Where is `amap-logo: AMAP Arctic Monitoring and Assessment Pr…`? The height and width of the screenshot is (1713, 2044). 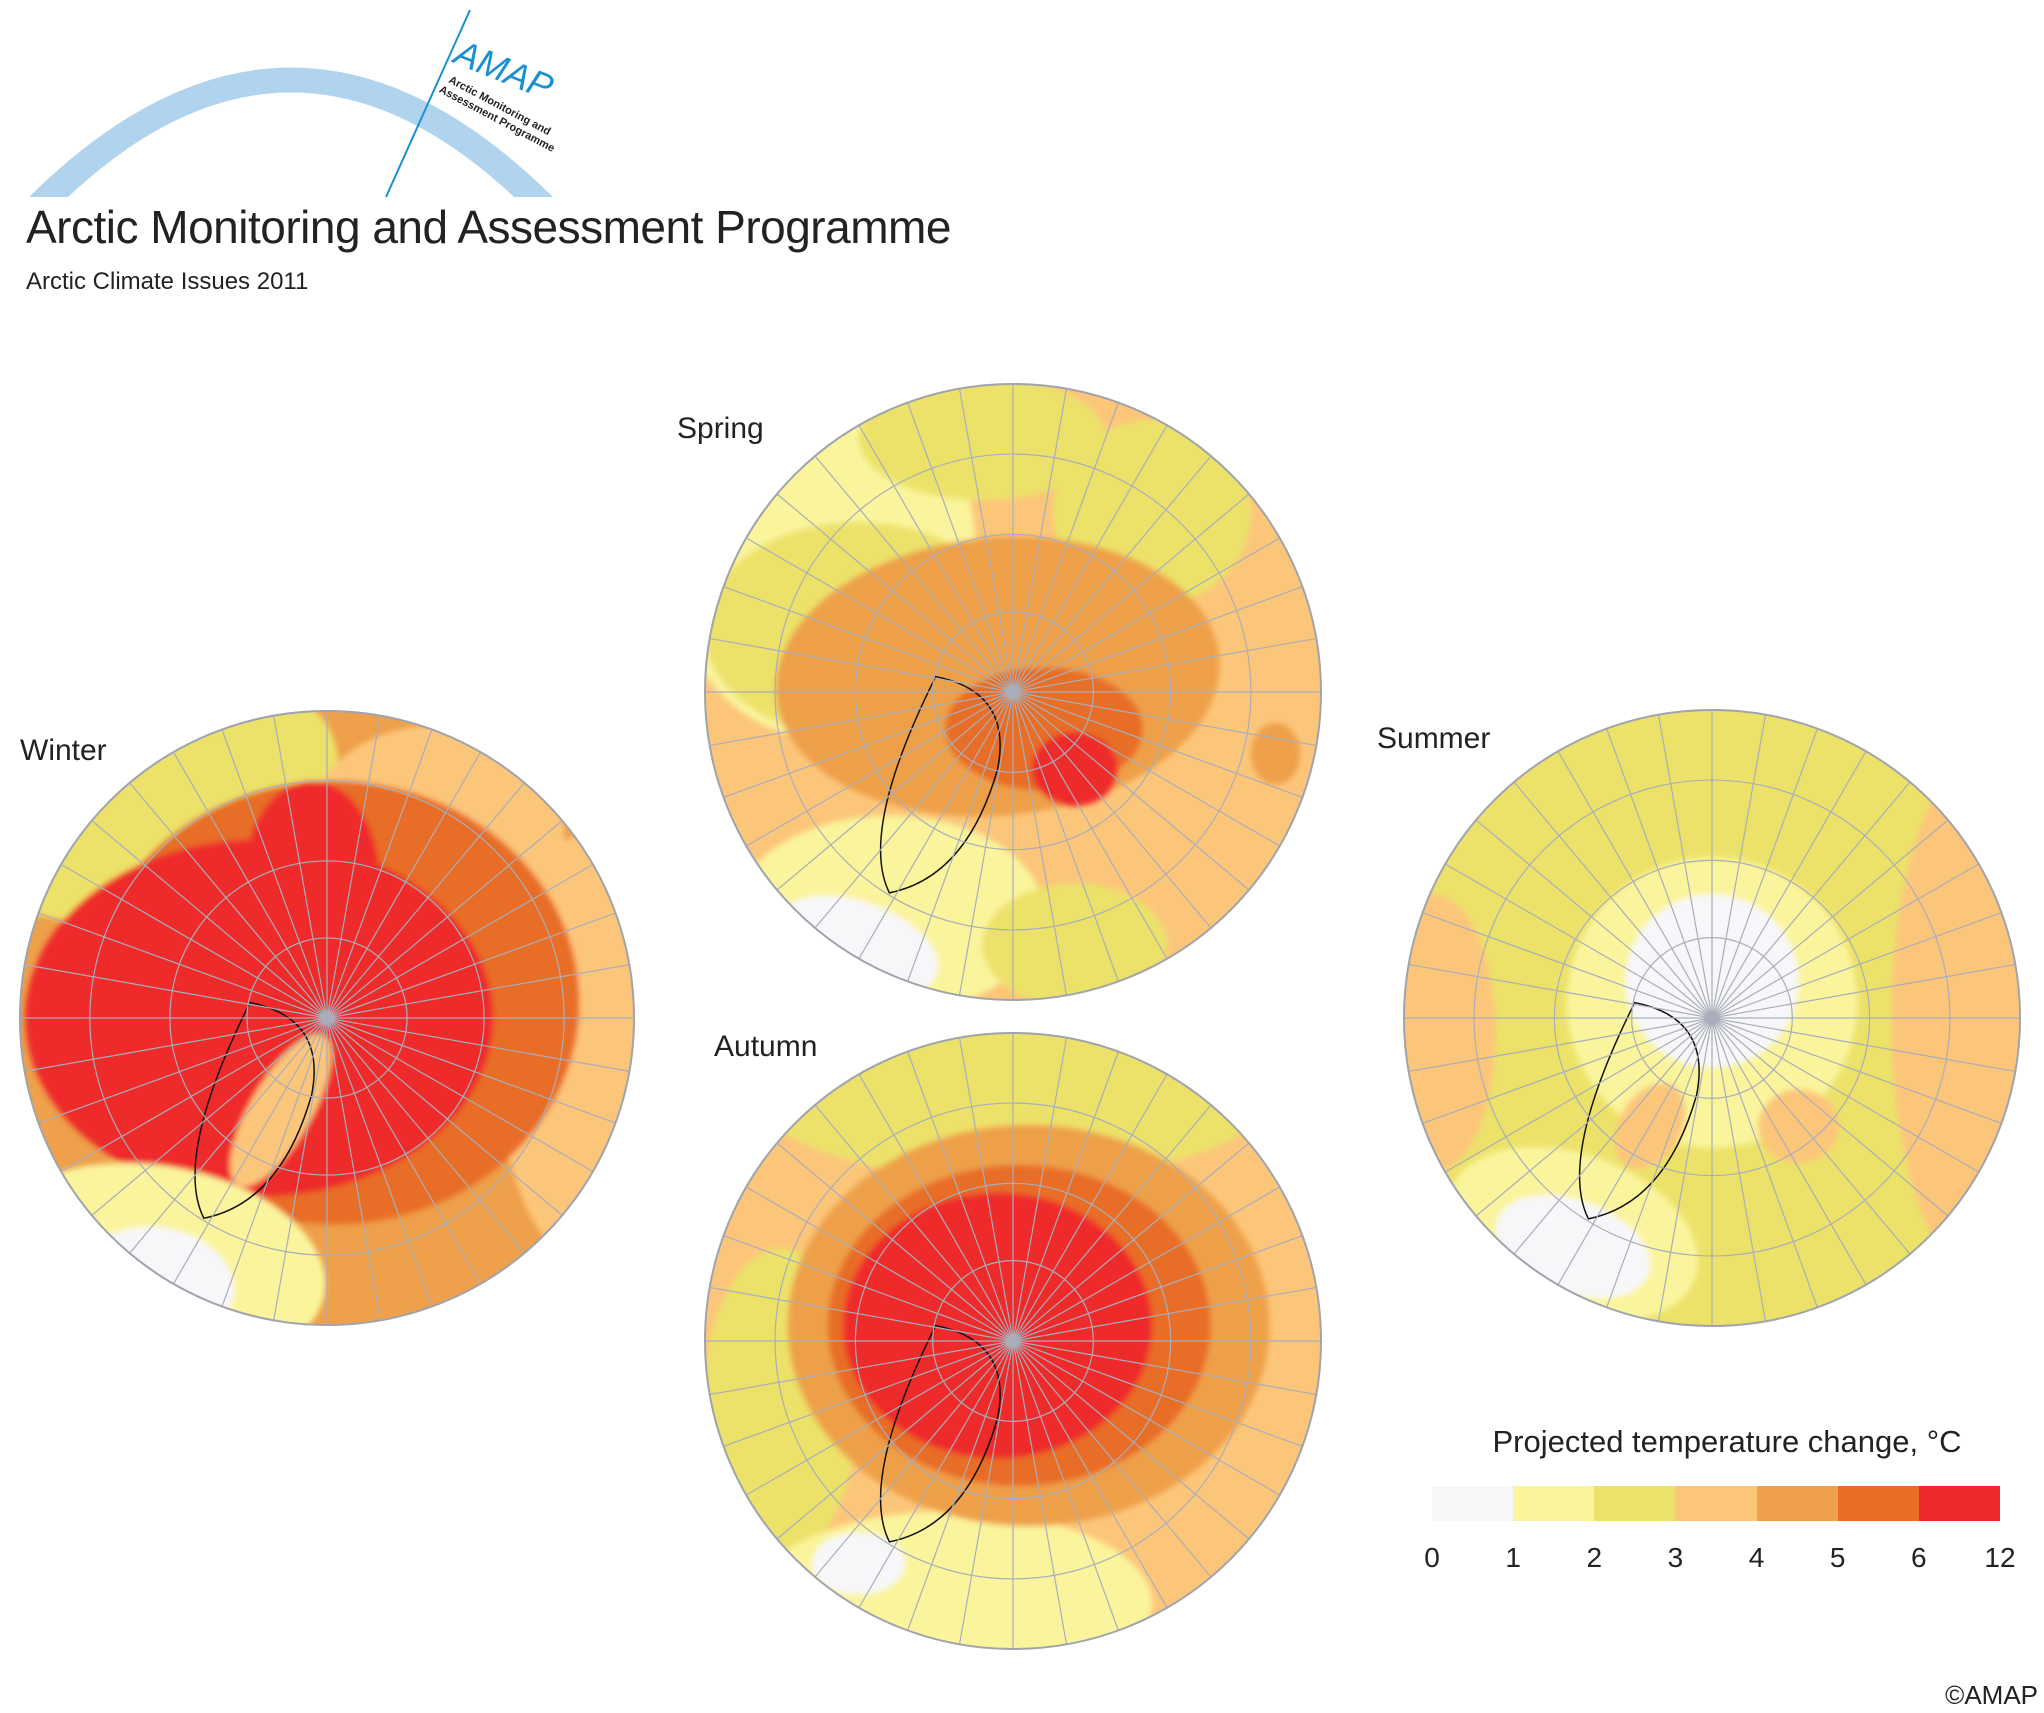 amap-logo: AMAP Arctic Monitoring and Assessment Pr… is located at coordinates (294, 103).